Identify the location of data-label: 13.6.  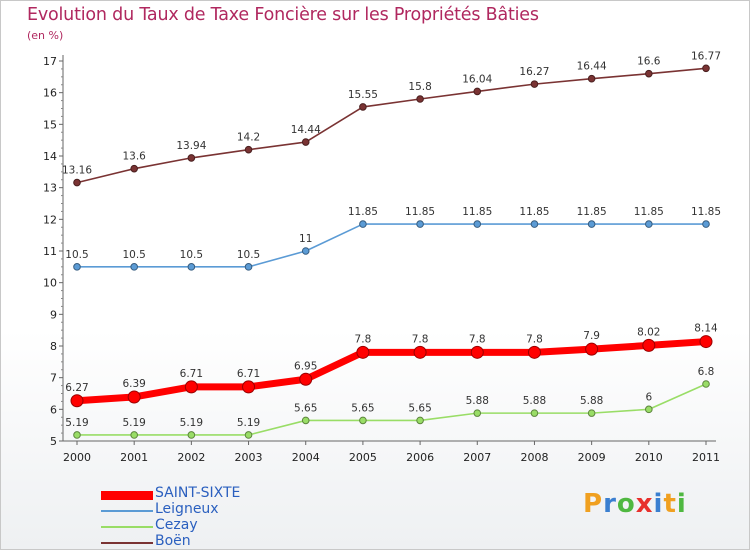
(134, 157).